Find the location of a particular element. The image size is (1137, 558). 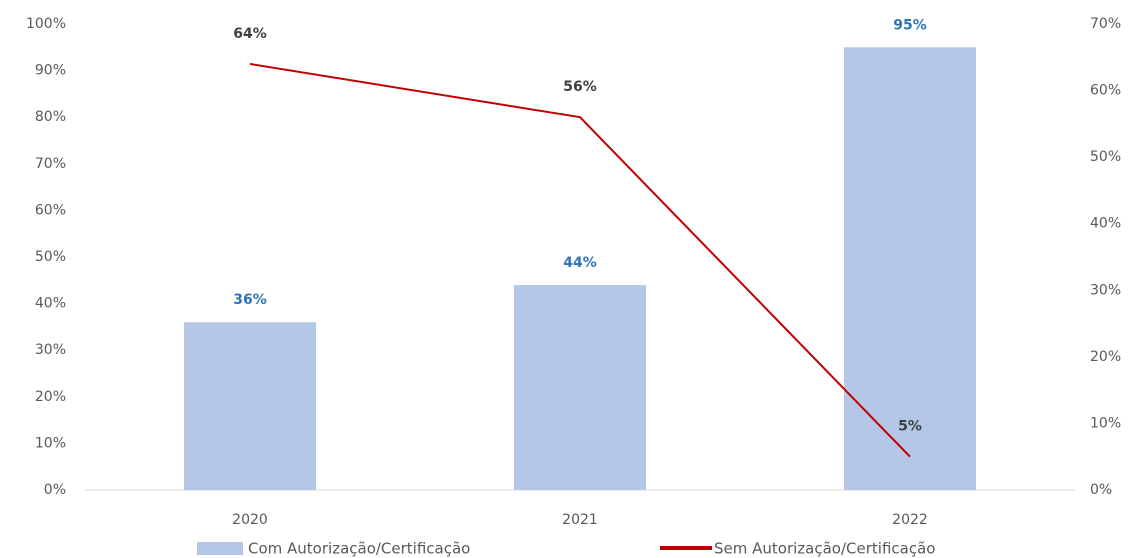

y-tick-label: 10% is located at coordinates (50, 443).